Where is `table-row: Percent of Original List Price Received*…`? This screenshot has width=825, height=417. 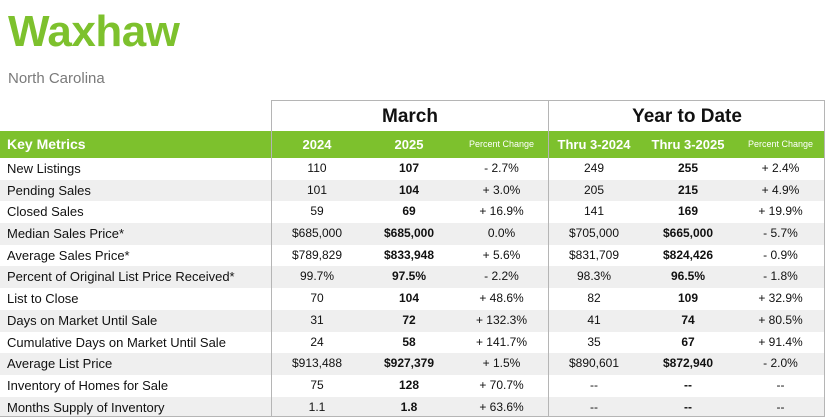
table-row: Percent of Original List Price Received*… is located at coordinates (412, 277).